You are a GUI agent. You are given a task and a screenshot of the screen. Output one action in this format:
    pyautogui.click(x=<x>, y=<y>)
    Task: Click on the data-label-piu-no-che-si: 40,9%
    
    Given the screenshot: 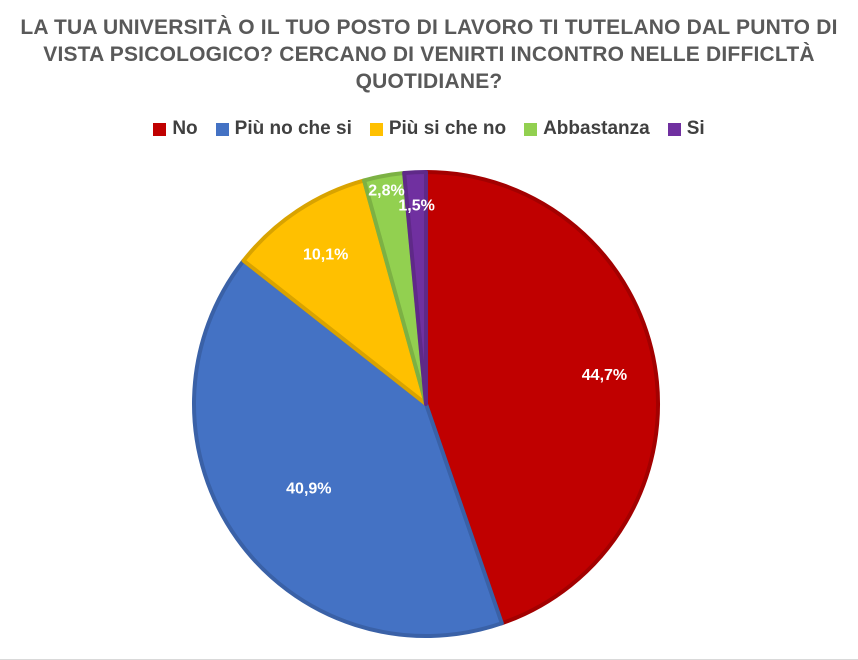 What is the action you would take?
    pyautogui.click(x=308, y=488)
    